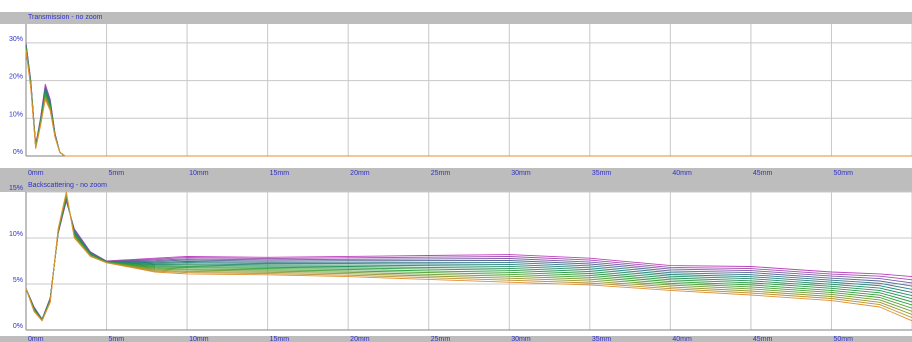 This screenshot has height=342, width=912. What do you see at coordinates (843, 339) in the screenshot?
I see `backscattering-x-tick-label: 50mm` at bounding box center [843, 339].